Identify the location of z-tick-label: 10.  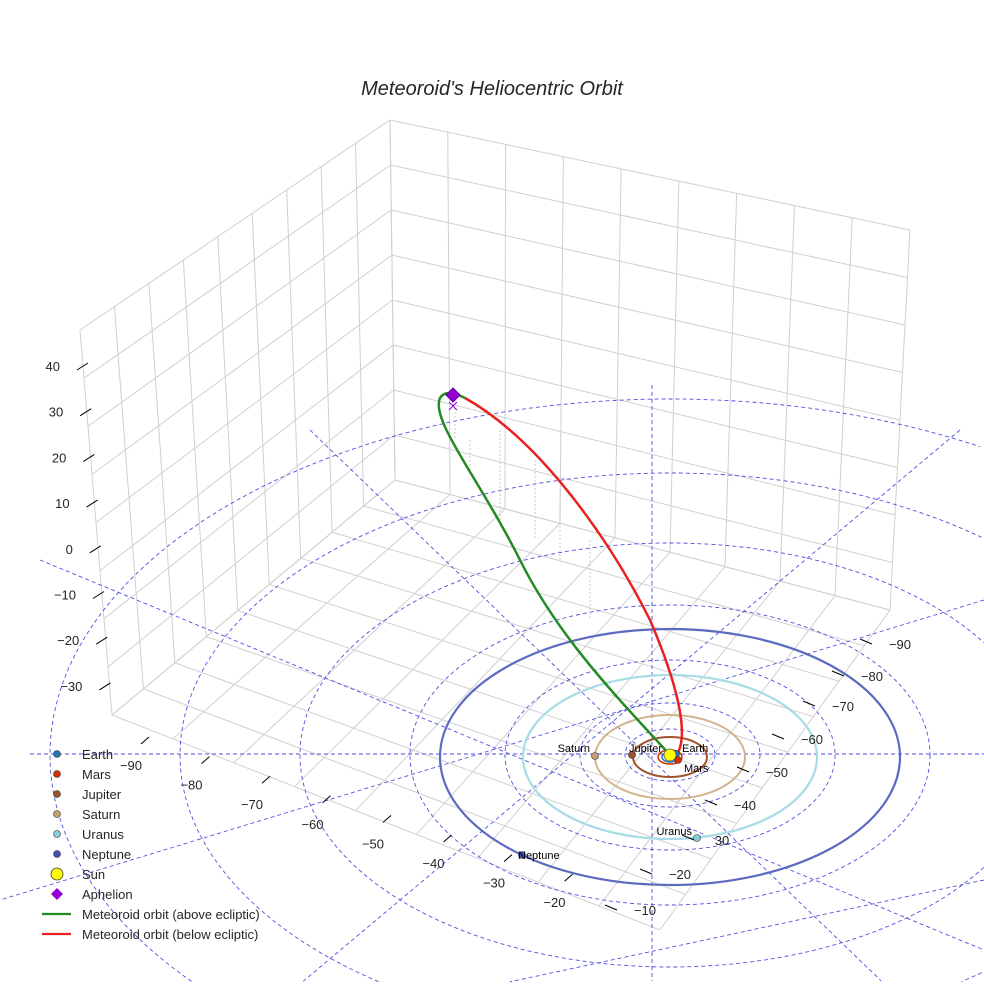
(62, 503).